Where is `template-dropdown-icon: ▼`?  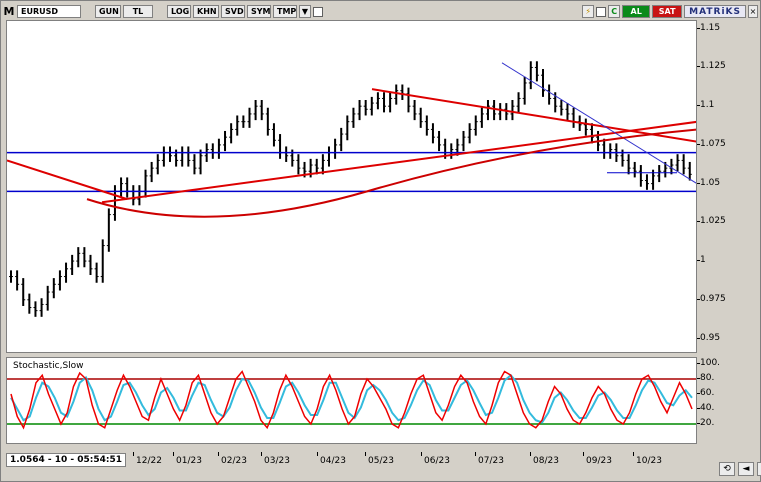 template-dropdown-icon: ▼ is located at coordinates (305, 11).